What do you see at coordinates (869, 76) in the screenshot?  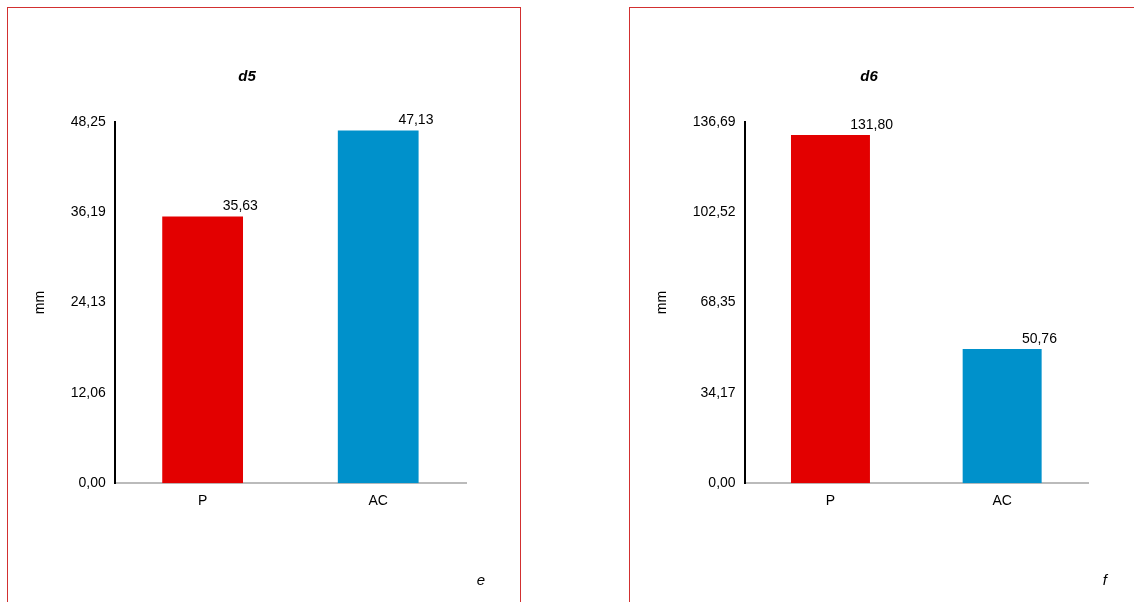 I see `chart-title: d6` at bounding box center [869, 76].